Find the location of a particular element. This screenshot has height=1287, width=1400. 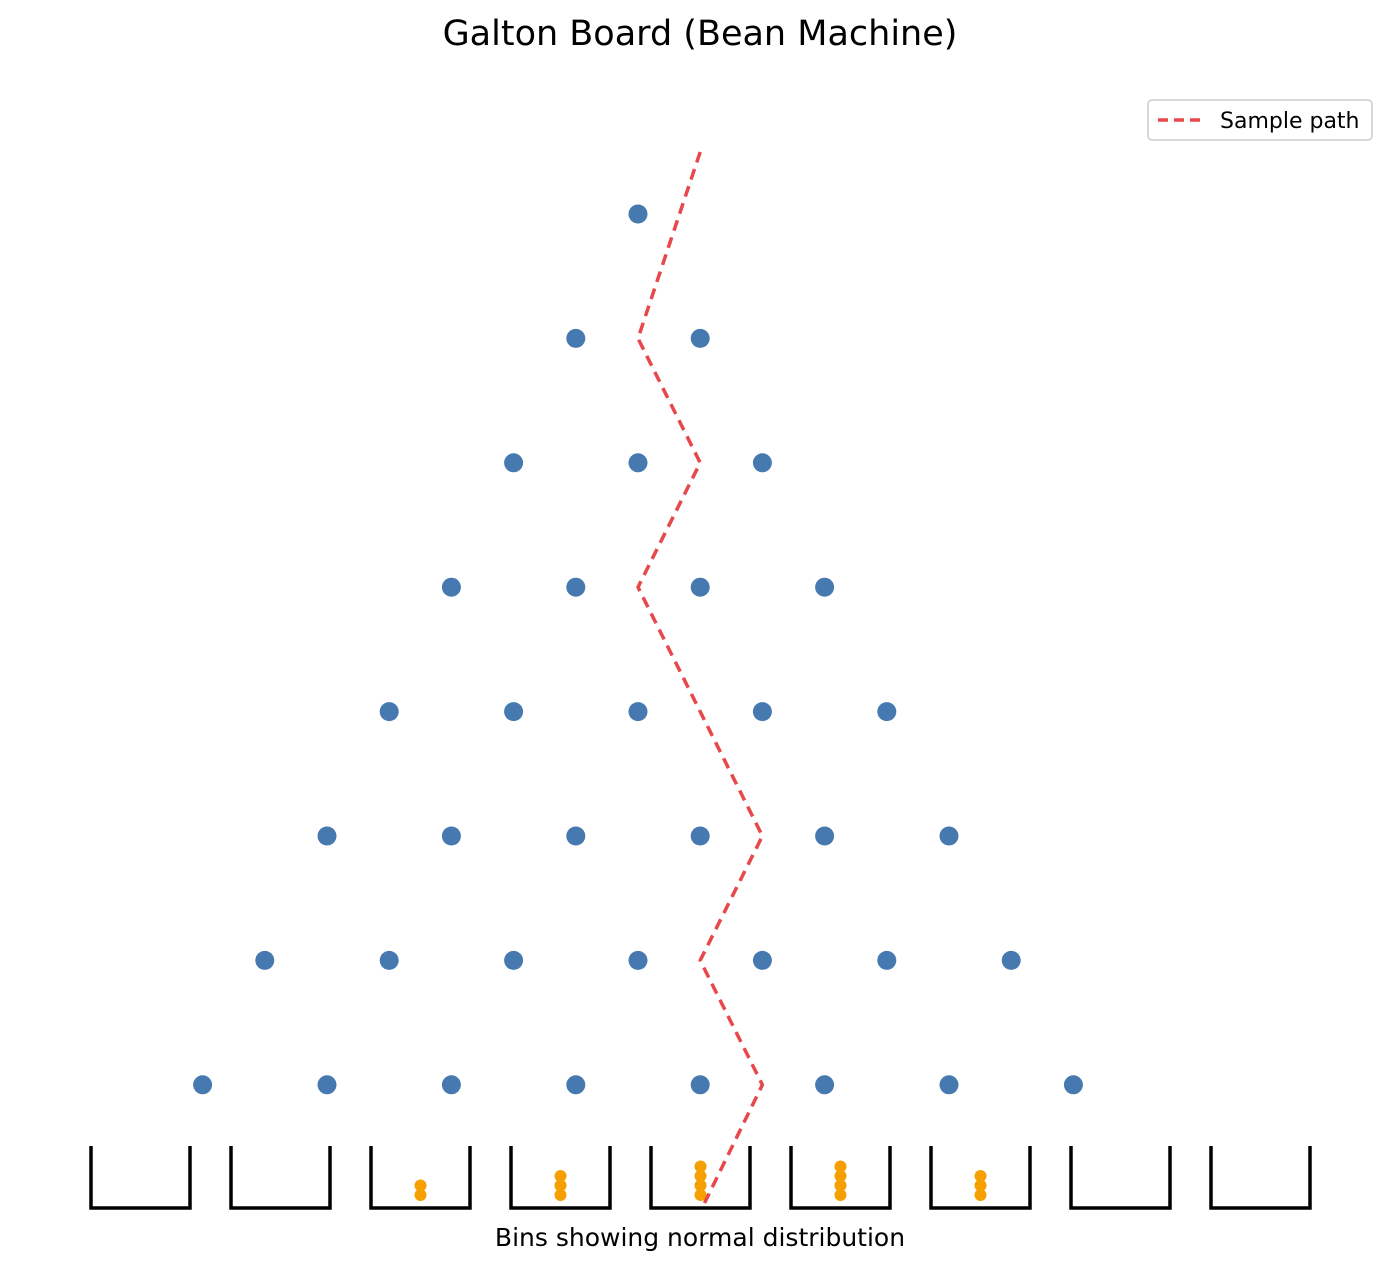

legend-frame is located at coordinates (1260, 120).